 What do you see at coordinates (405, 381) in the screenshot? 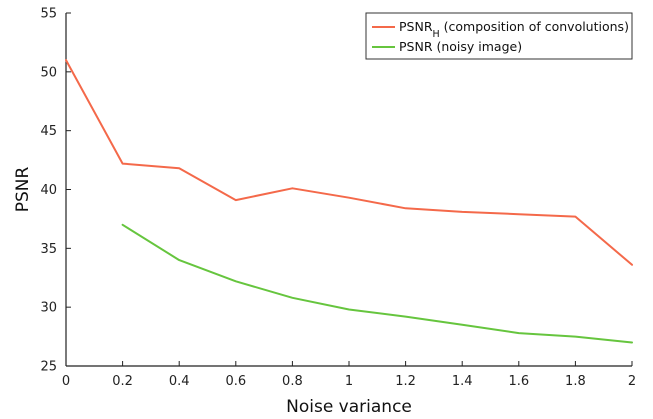
I see `x-tick-label: 1.2` at bounding box center [405, 381].